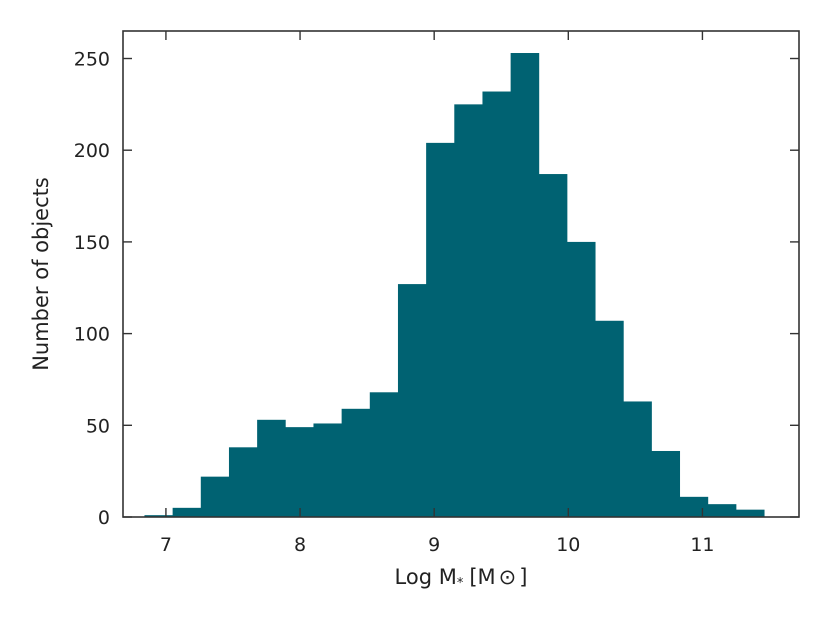 The width and height of the screenshot is (830, 623). What do you see at coordinates (92, 151) in the screenshot?
I see `y-tick-label: 200` at bounding box center [92, 151].